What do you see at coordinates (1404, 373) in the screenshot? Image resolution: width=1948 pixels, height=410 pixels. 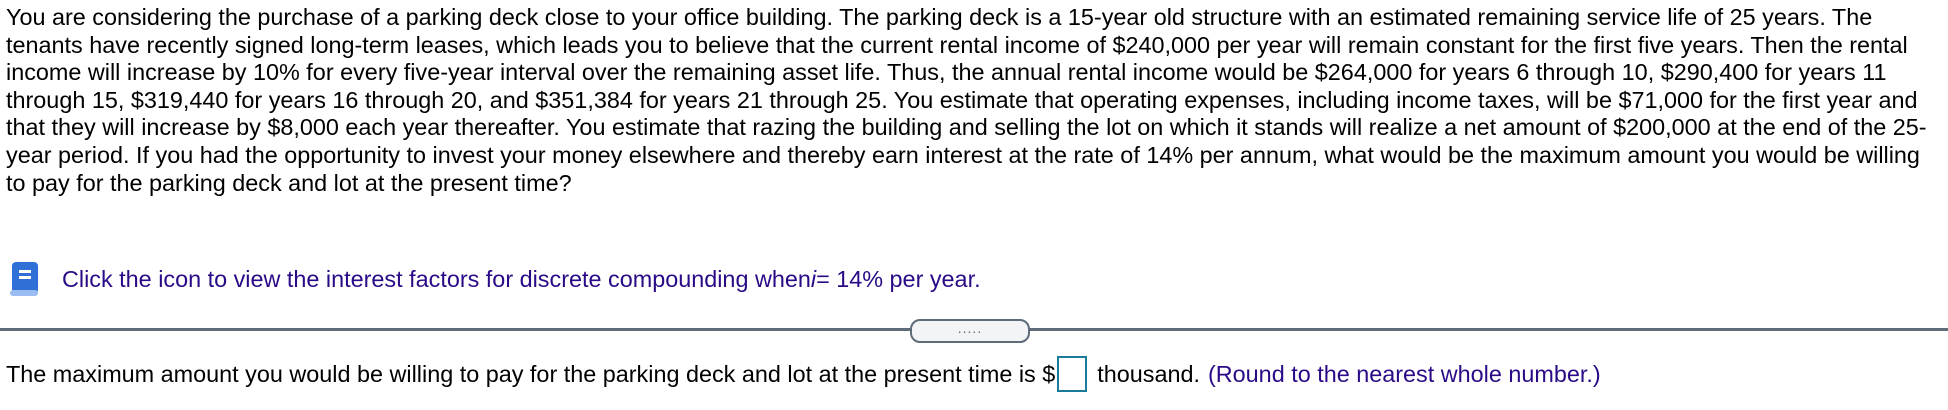 I see `rounding-note: (Round to the nearest whole number.)` at bounding box center [1404, 373].